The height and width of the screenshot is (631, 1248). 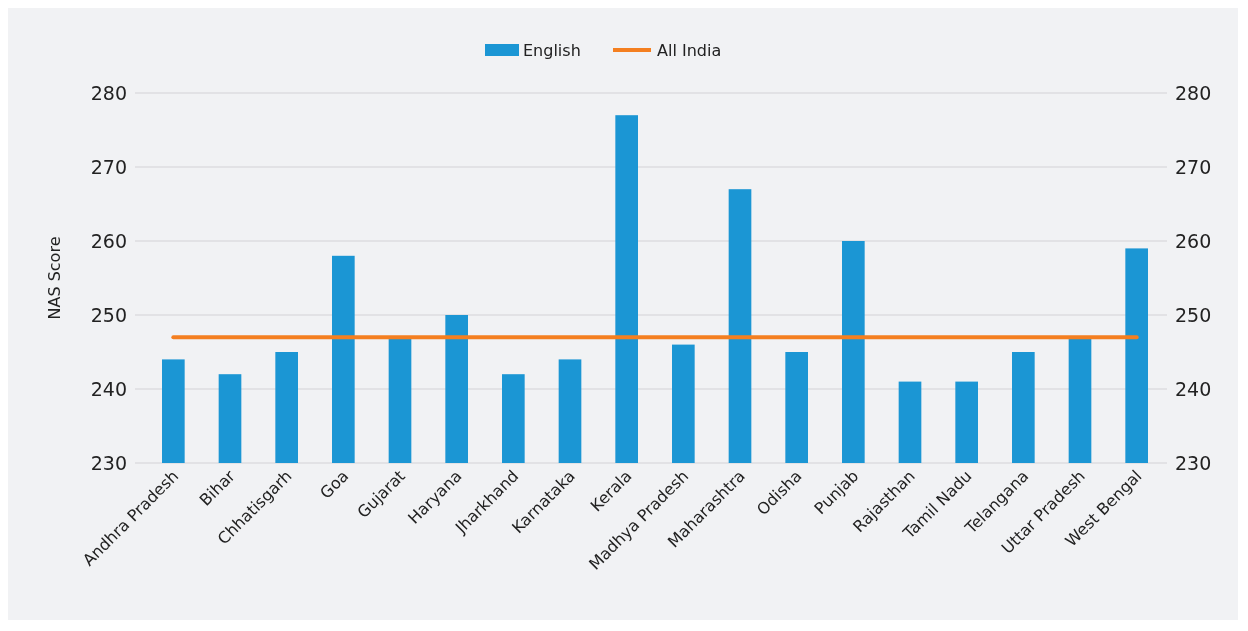 I want to click on y2-tick-label: 230, so click(x=1193, y=462).